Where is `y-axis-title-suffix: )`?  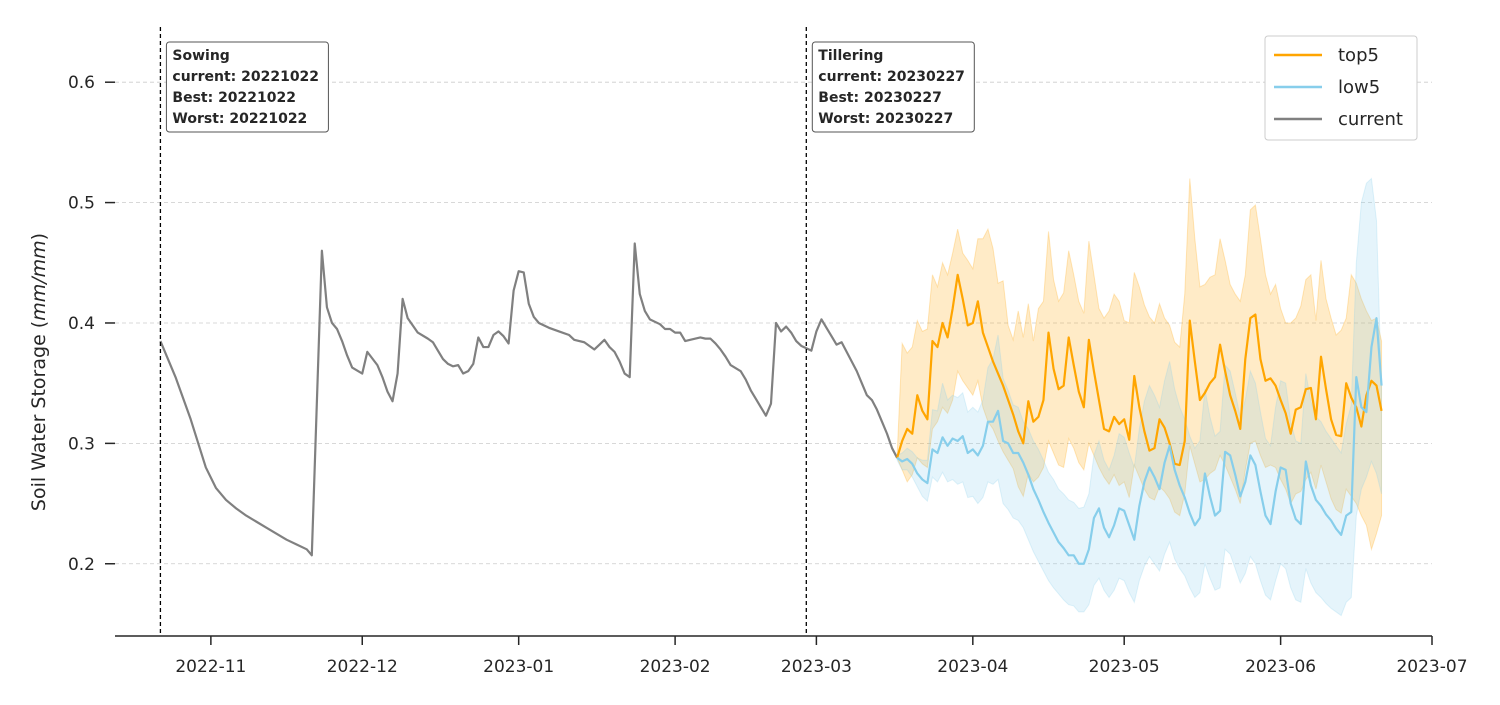
y-axis-title-suffix: ) is located at coordinates (39, 236).